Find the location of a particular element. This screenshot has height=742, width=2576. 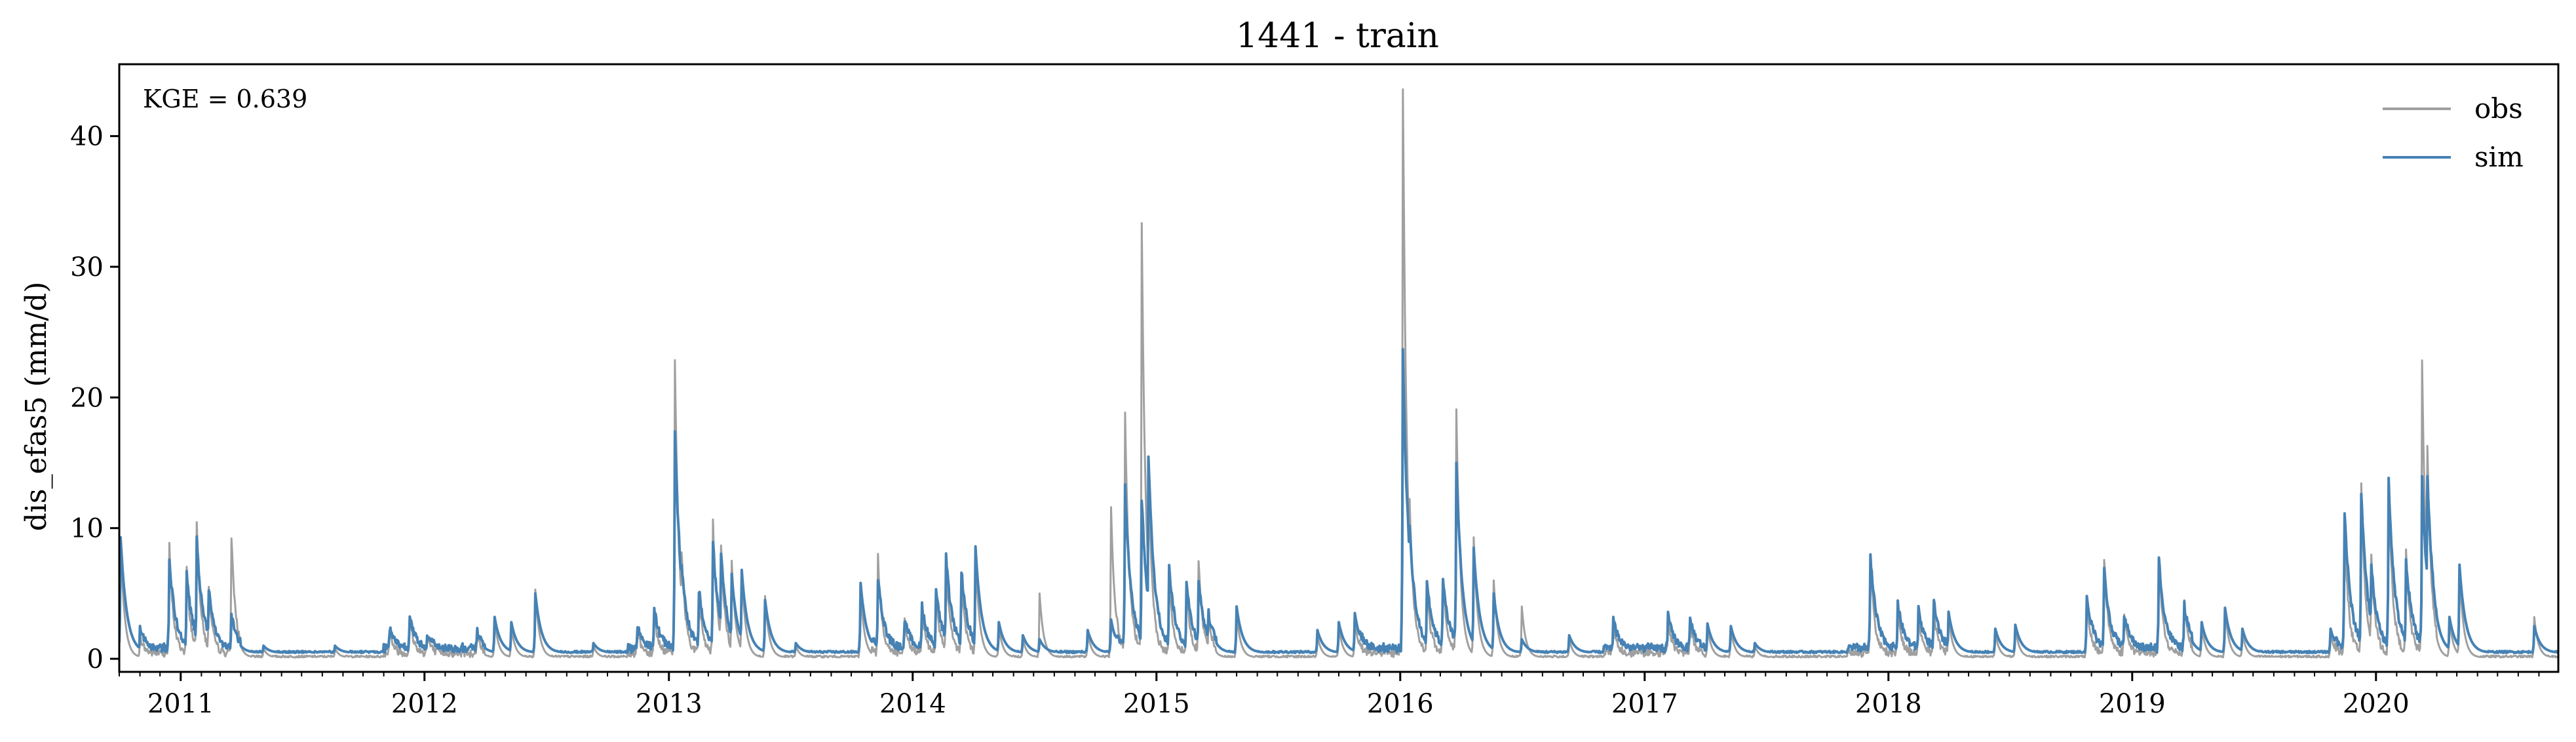

x-tick-label: 2019 is located at coordinates (2132, 704).